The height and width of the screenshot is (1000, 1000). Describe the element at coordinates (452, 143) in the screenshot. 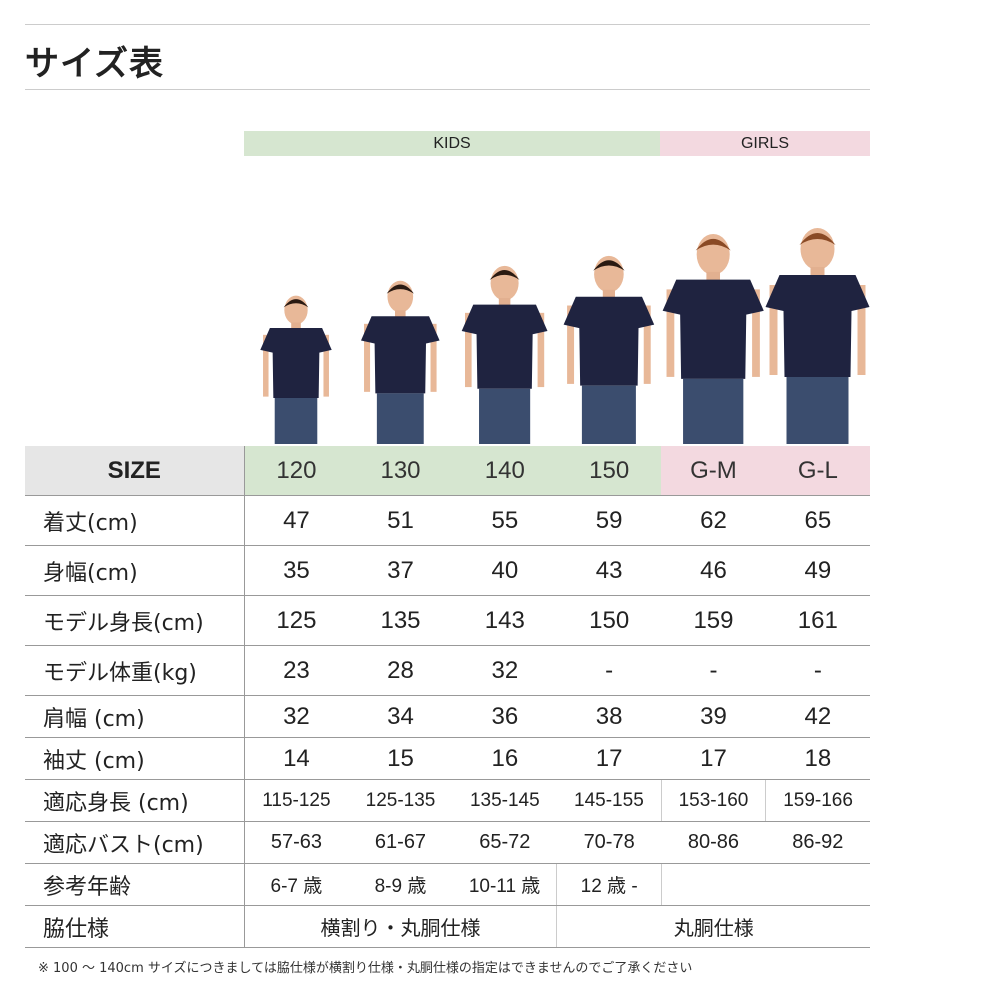

I see `kids-band: KIDS` at that location.